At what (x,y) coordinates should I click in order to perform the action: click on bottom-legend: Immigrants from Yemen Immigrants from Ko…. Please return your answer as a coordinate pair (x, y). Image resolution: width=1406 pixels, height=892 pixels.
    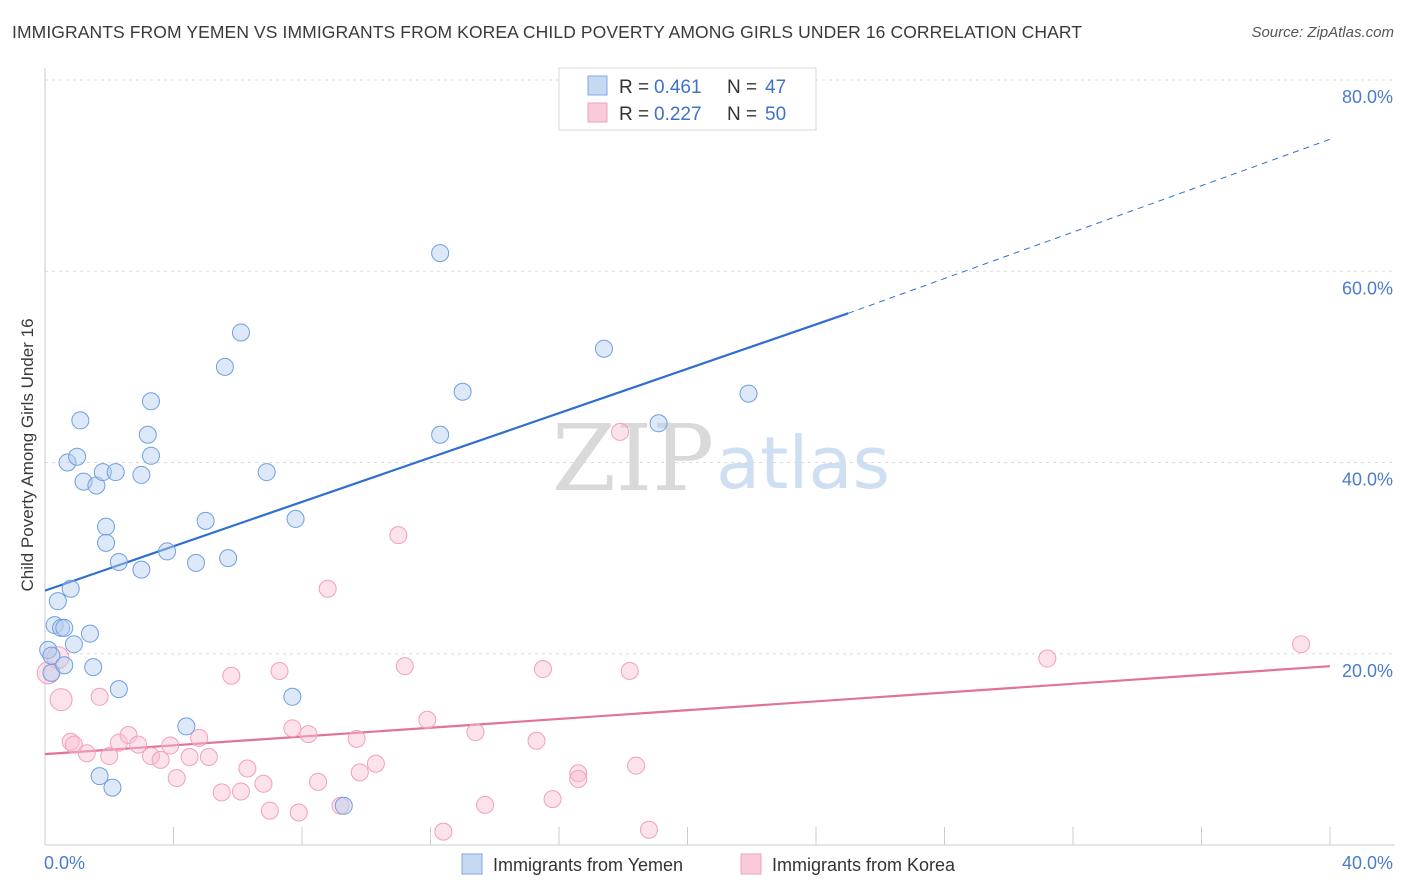
    Looking at the image, I should click on (708, 864).